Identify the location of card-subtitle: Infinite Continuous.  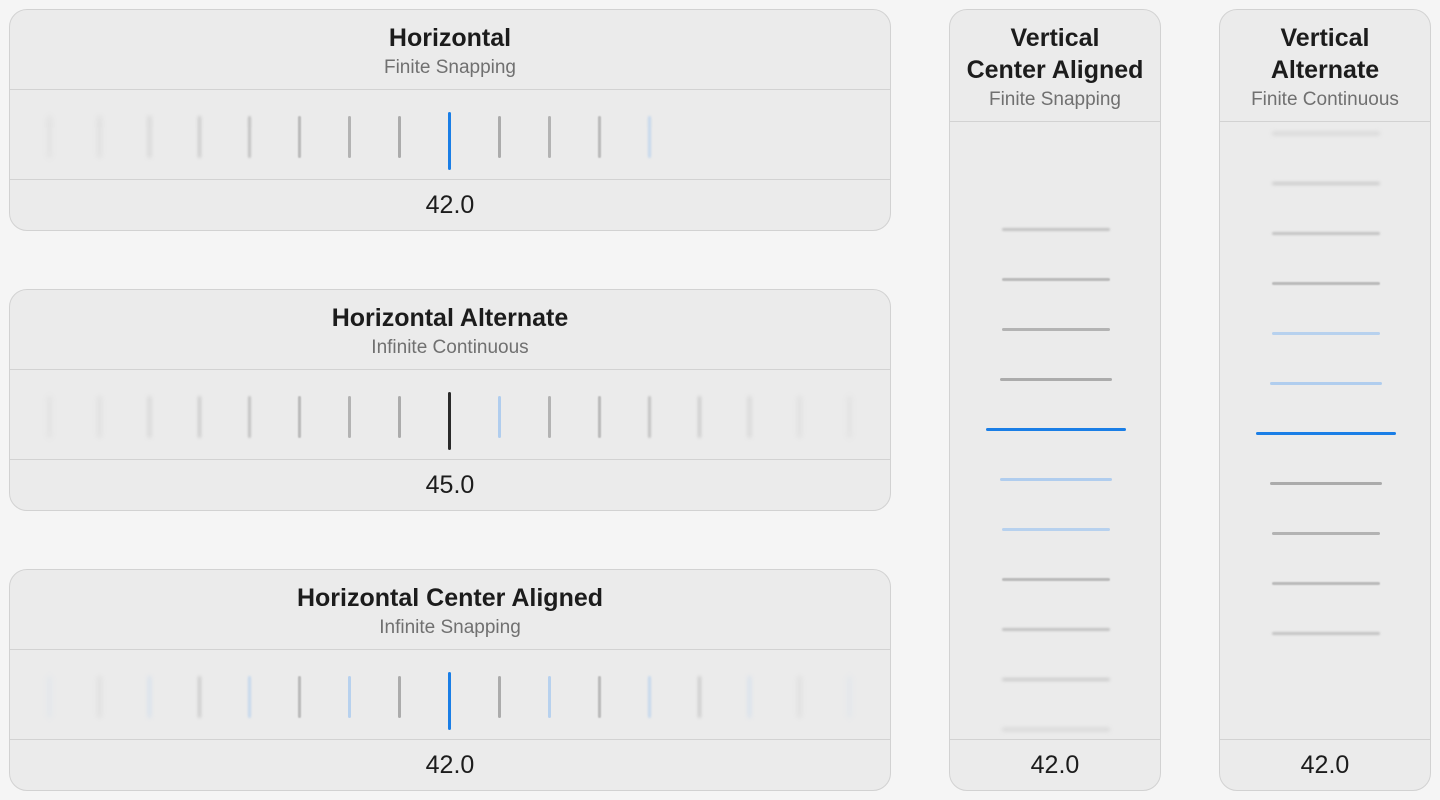
(450, 347).